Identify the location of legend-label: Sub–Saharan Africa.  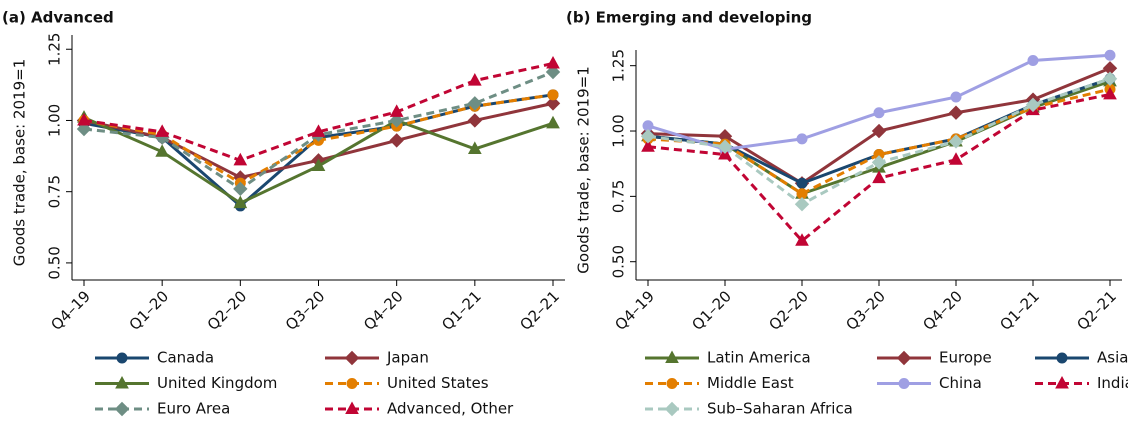
(780, 409).